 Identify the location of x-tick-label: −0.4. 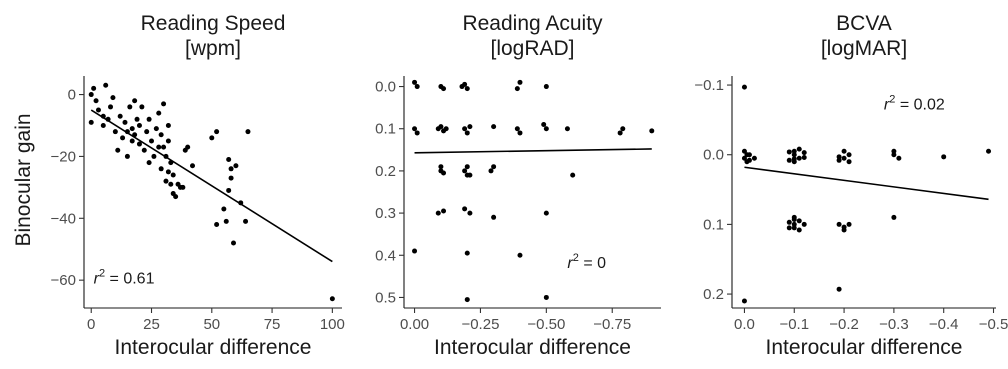
(944, 324).